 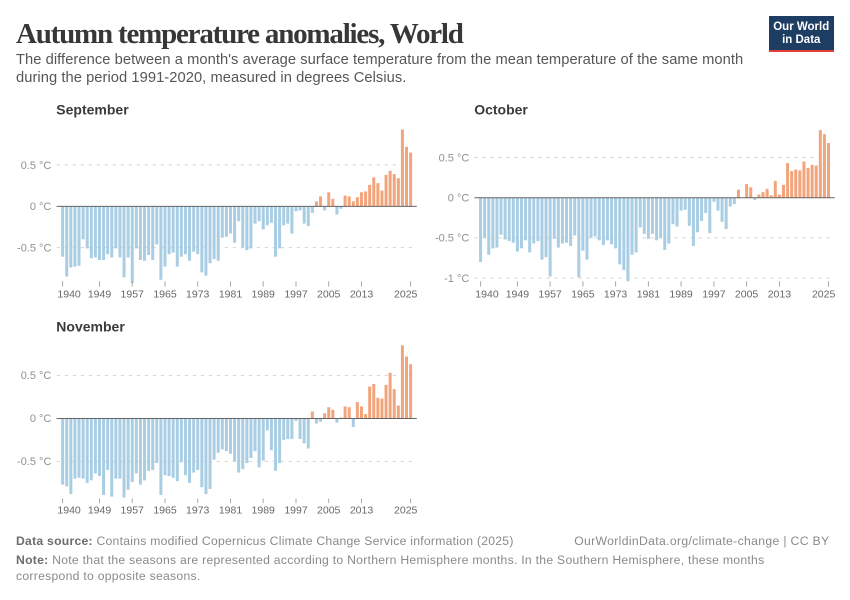 I want to click on svg-text: September, so click(x=92, y=110).